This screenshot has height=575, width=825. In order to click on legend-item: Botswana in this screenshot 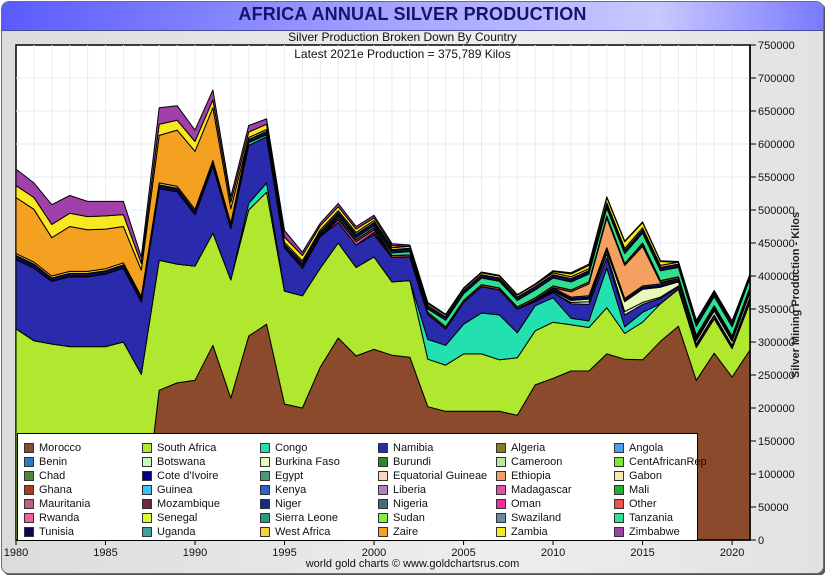, I will do `click(201, 462)`.